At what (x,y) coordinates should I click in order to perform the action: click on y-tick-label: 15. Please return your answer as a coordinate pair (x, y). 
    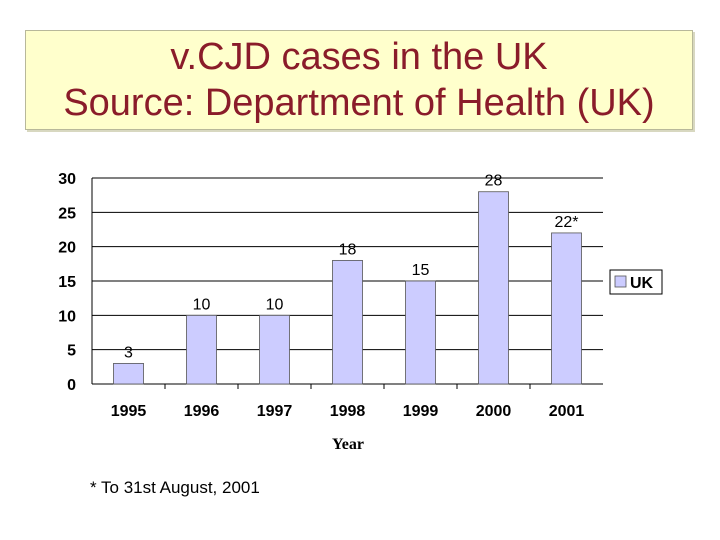
    Looking at the image, I should click on (67, 282).